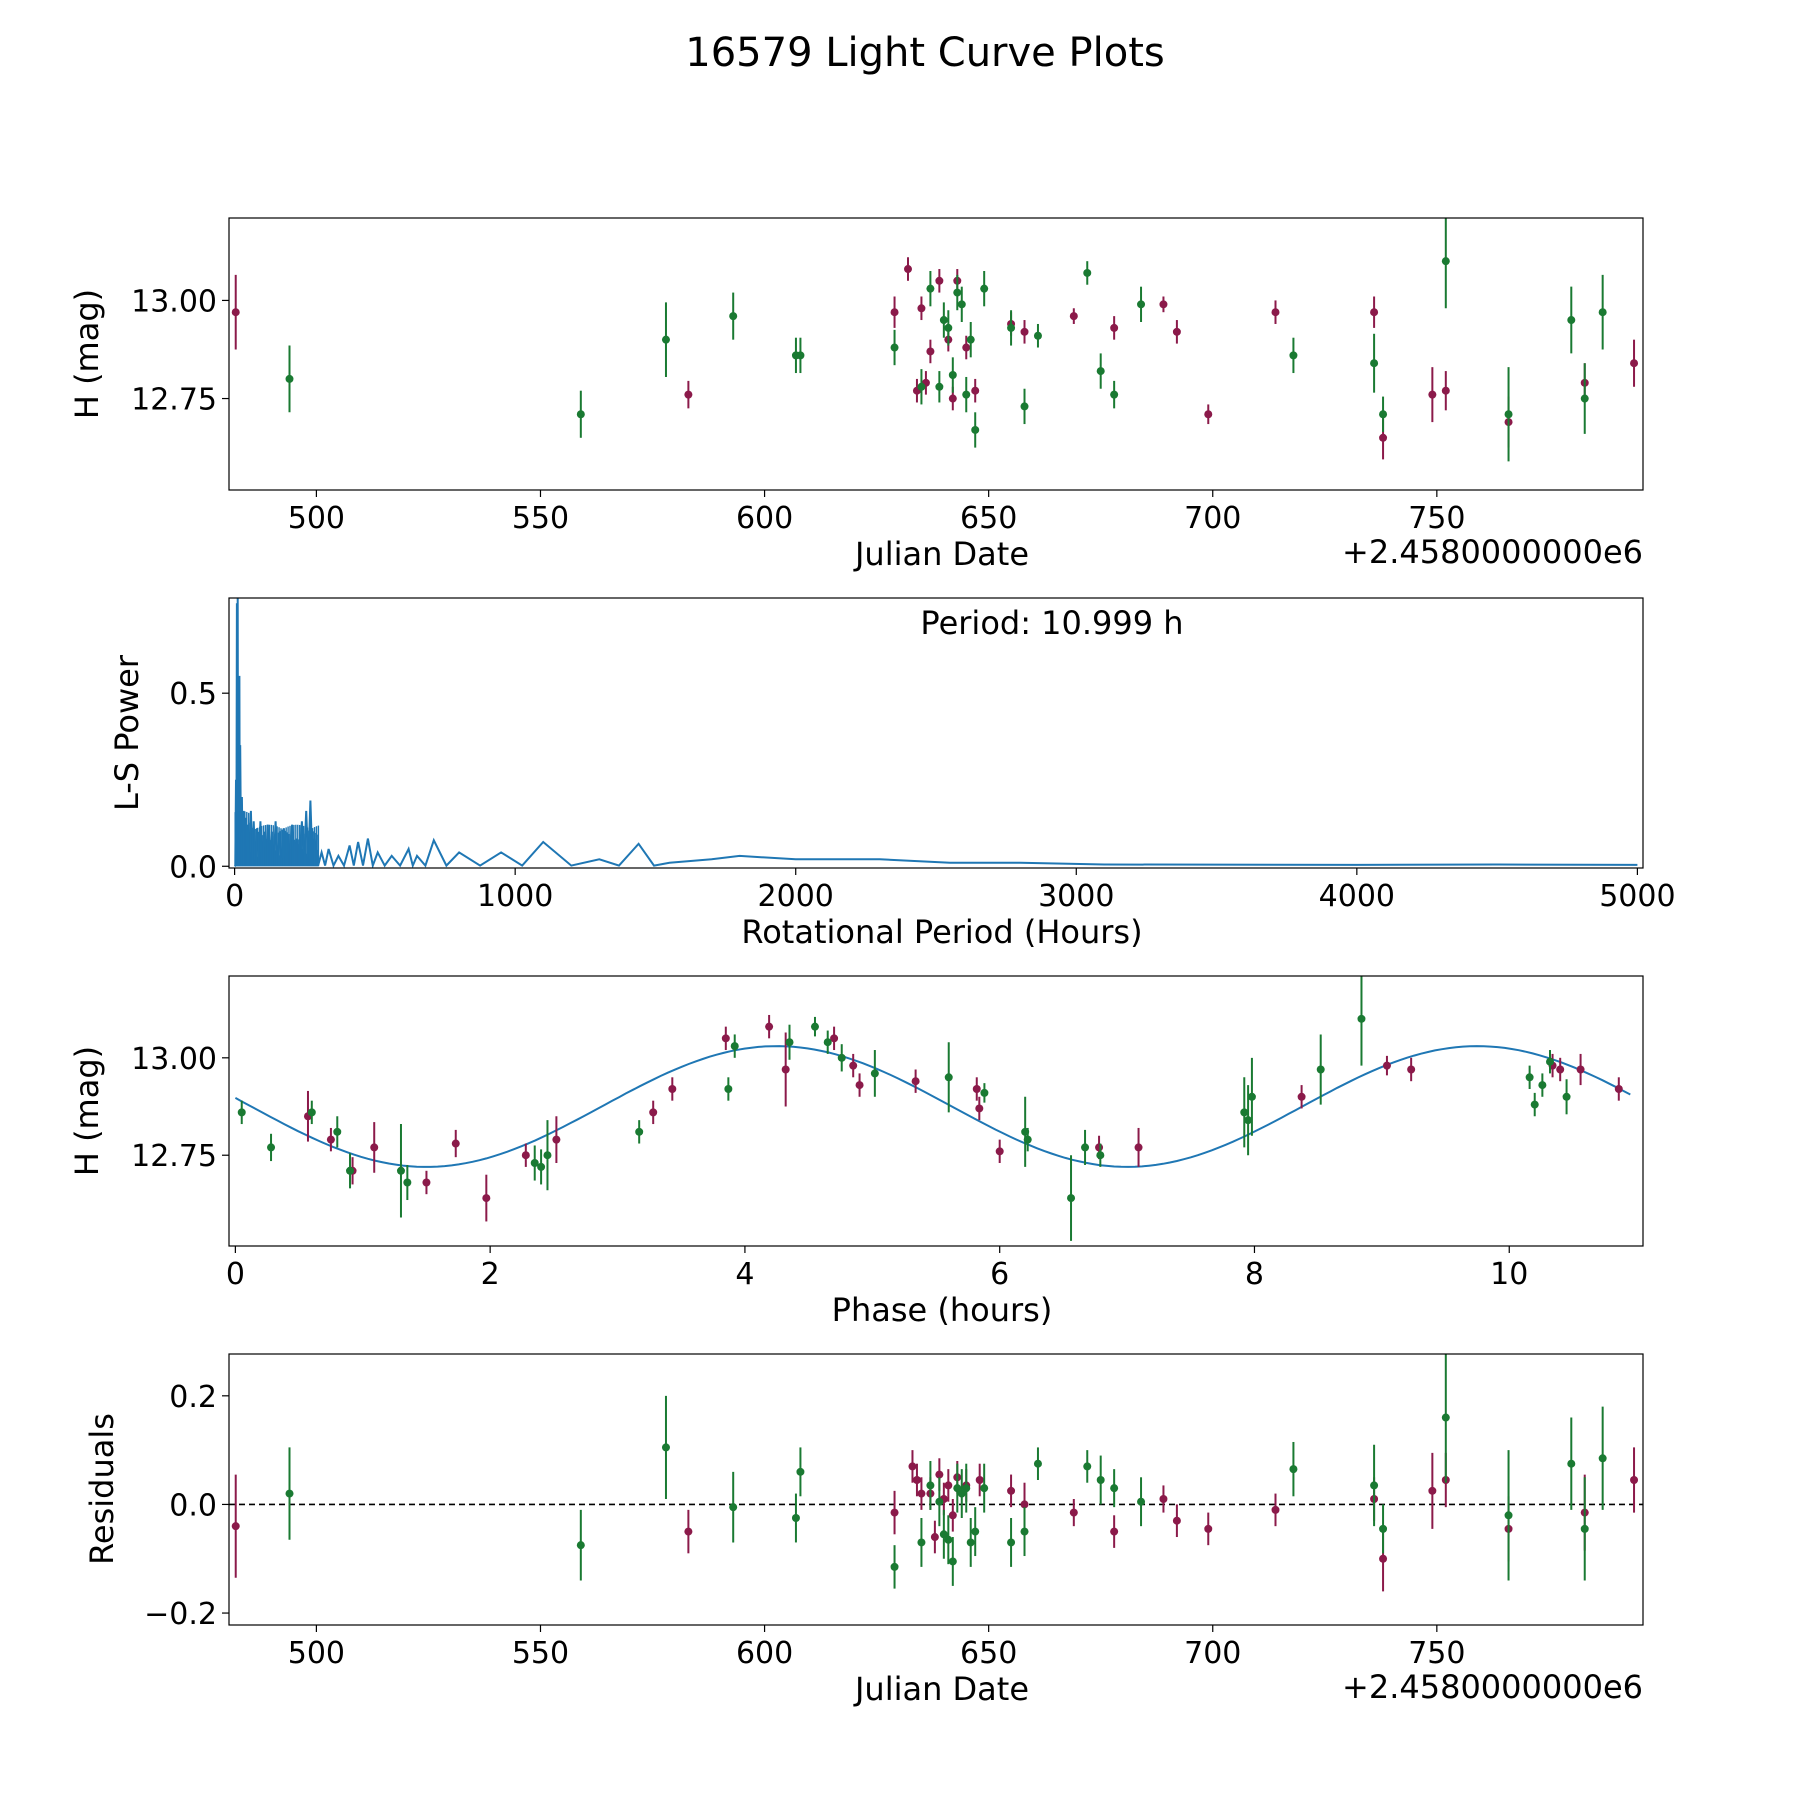 This screenshot has height=1800, width=1800. What do you see at coordinates (1436, 518) in the screenshot?
I see `x-tick-label: 750` at bounding box center [1436, 518].